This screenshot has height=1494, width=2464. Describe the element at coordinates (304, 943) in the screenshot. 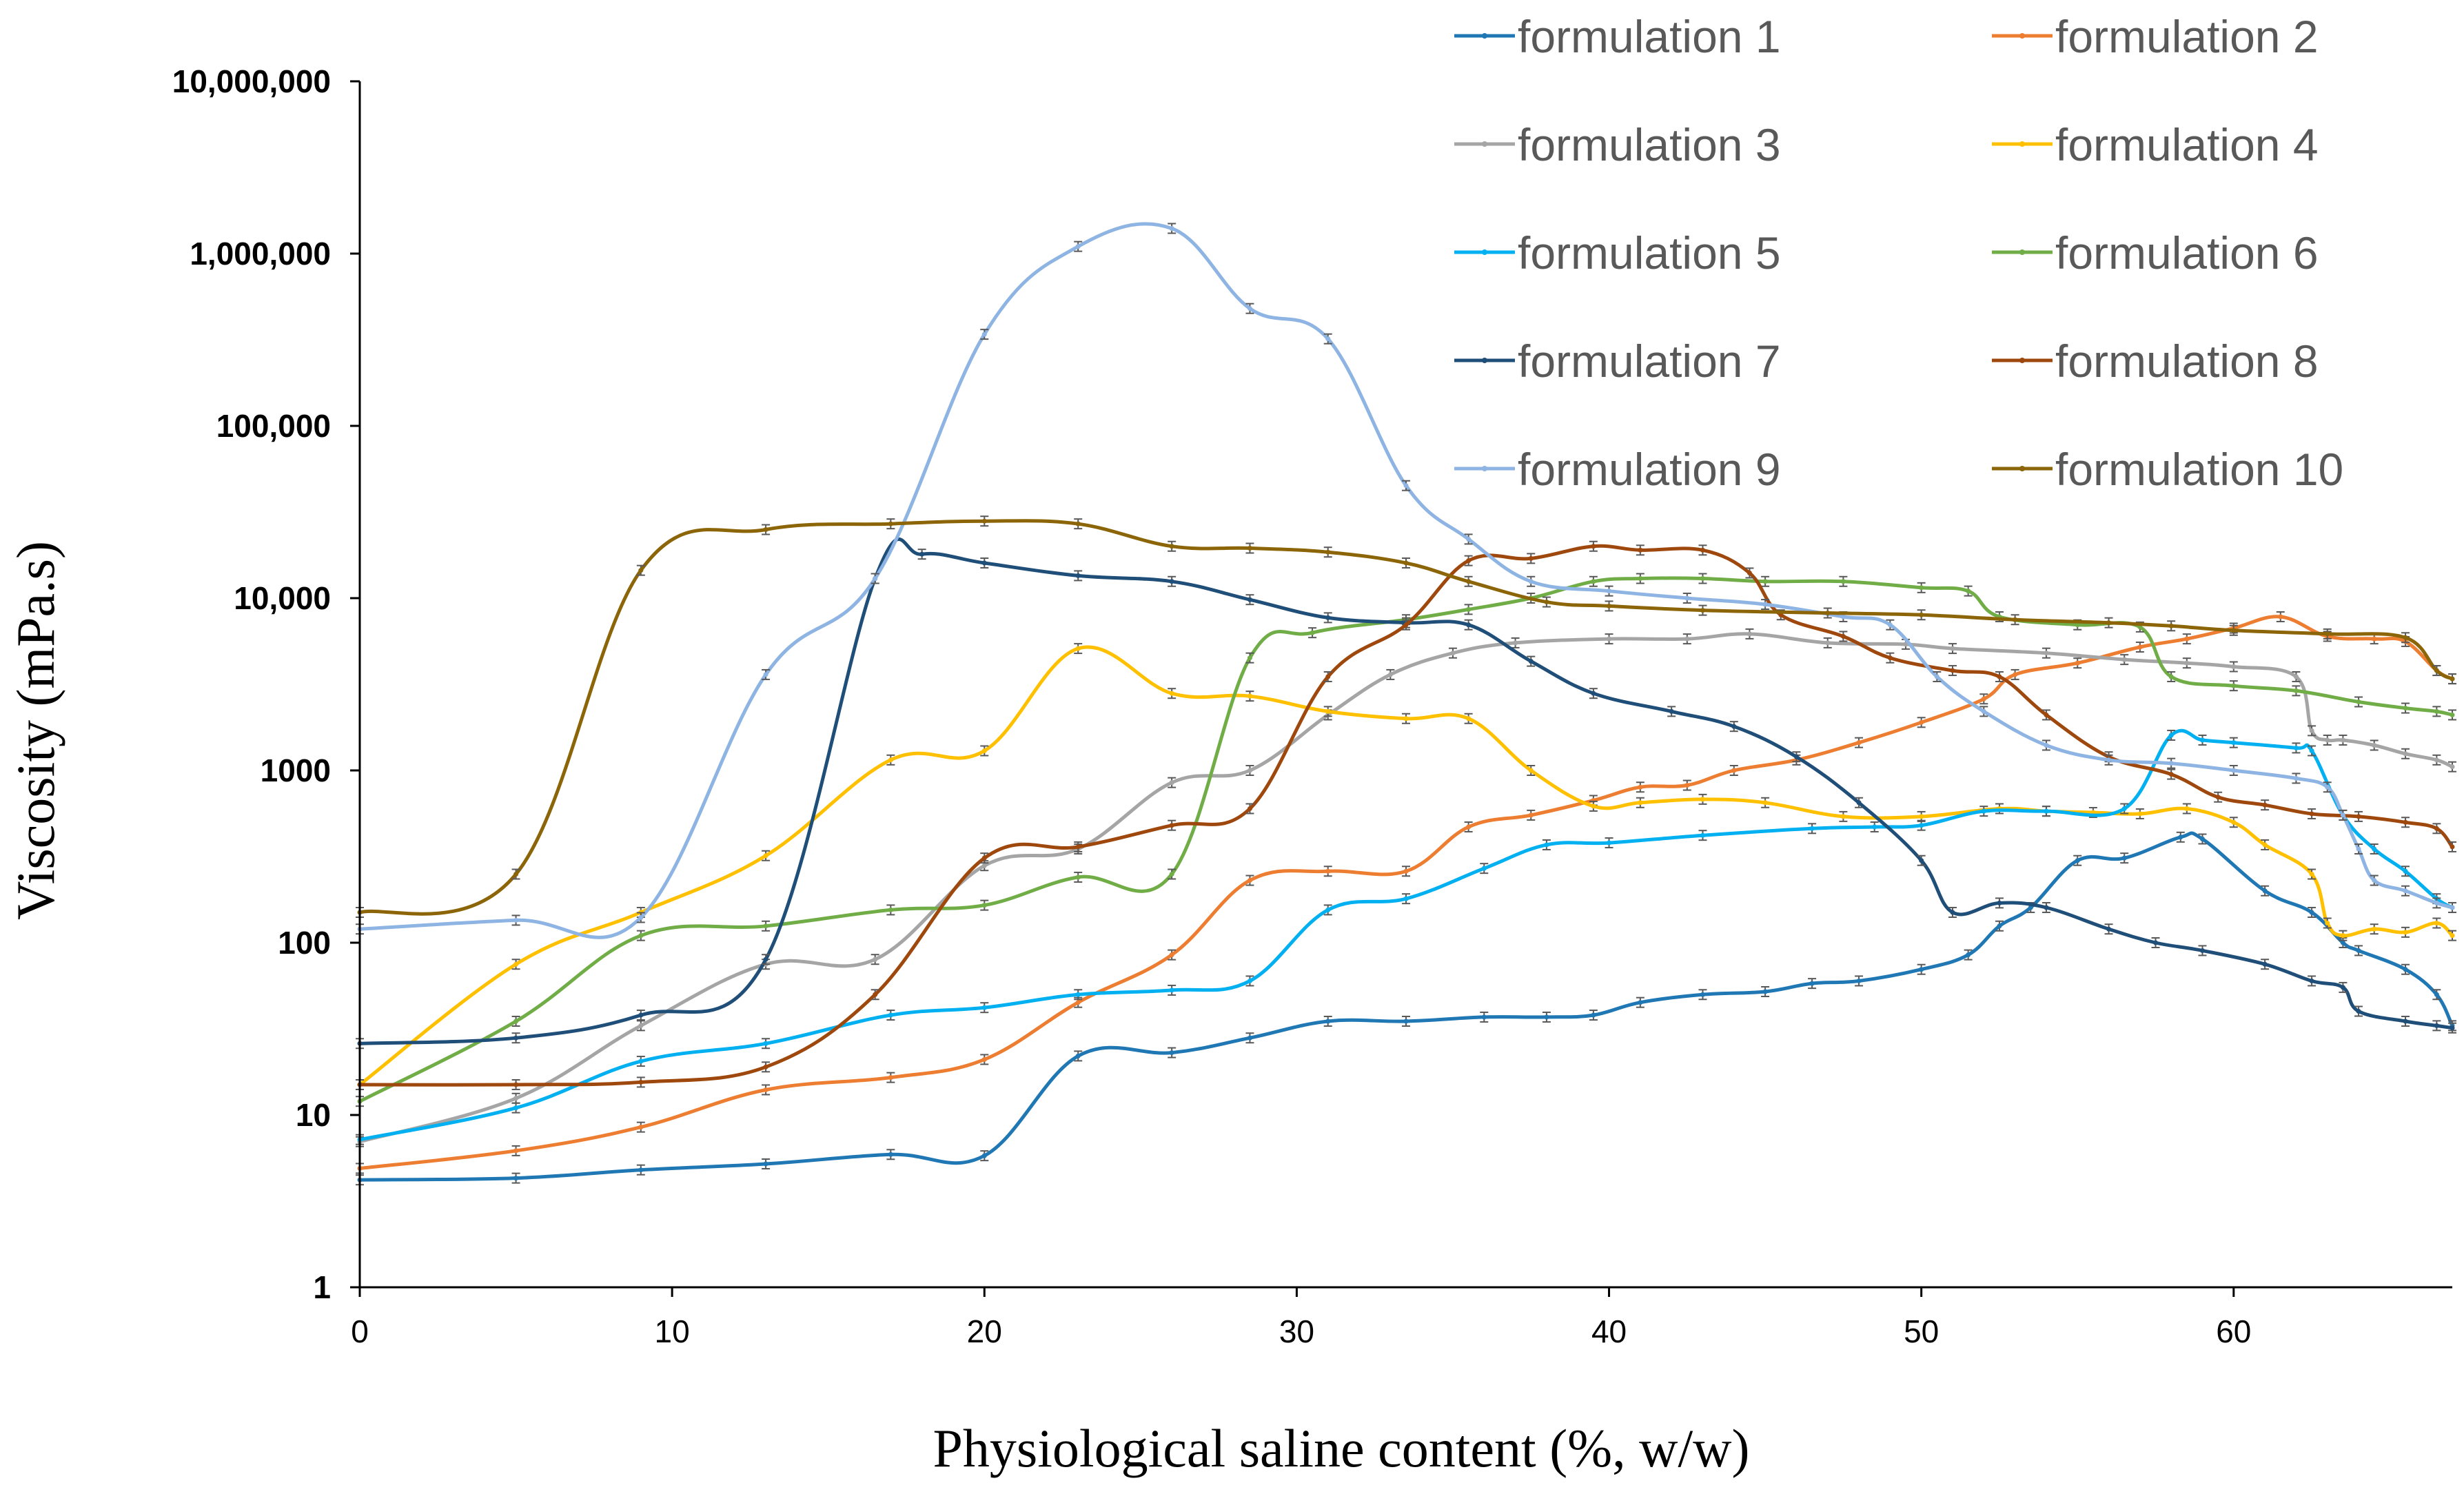

I see `y-tick-label: 100` at that location.